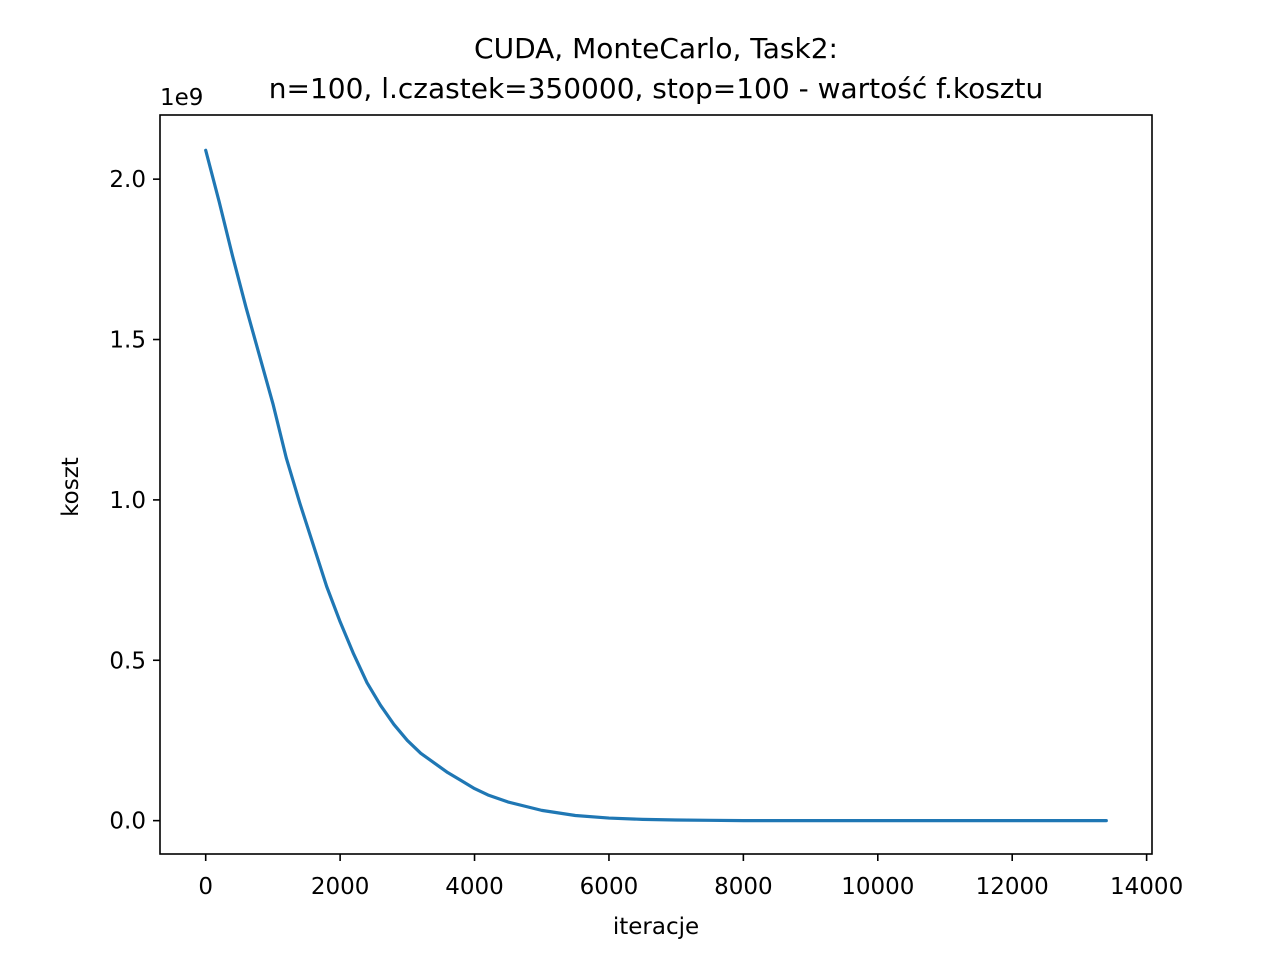 Image resolution: width=1280 pixels, height=960 pixels. Describe the element at coordinates (1146, 887) in the screenshot. I see `x-tick-label: 14000` at that location.